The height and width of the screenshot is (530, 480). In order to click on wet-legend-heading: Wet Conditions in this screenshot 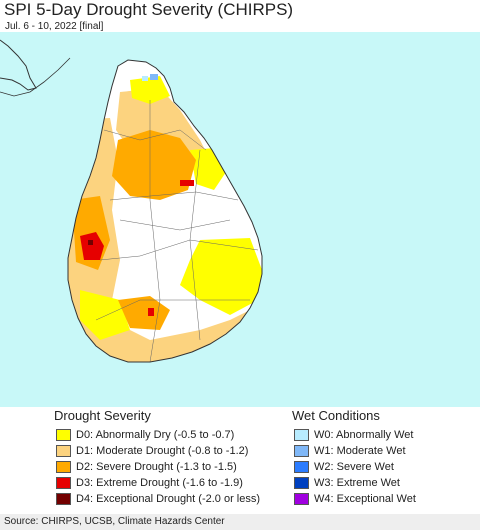, I will do `click(336, 415)`.